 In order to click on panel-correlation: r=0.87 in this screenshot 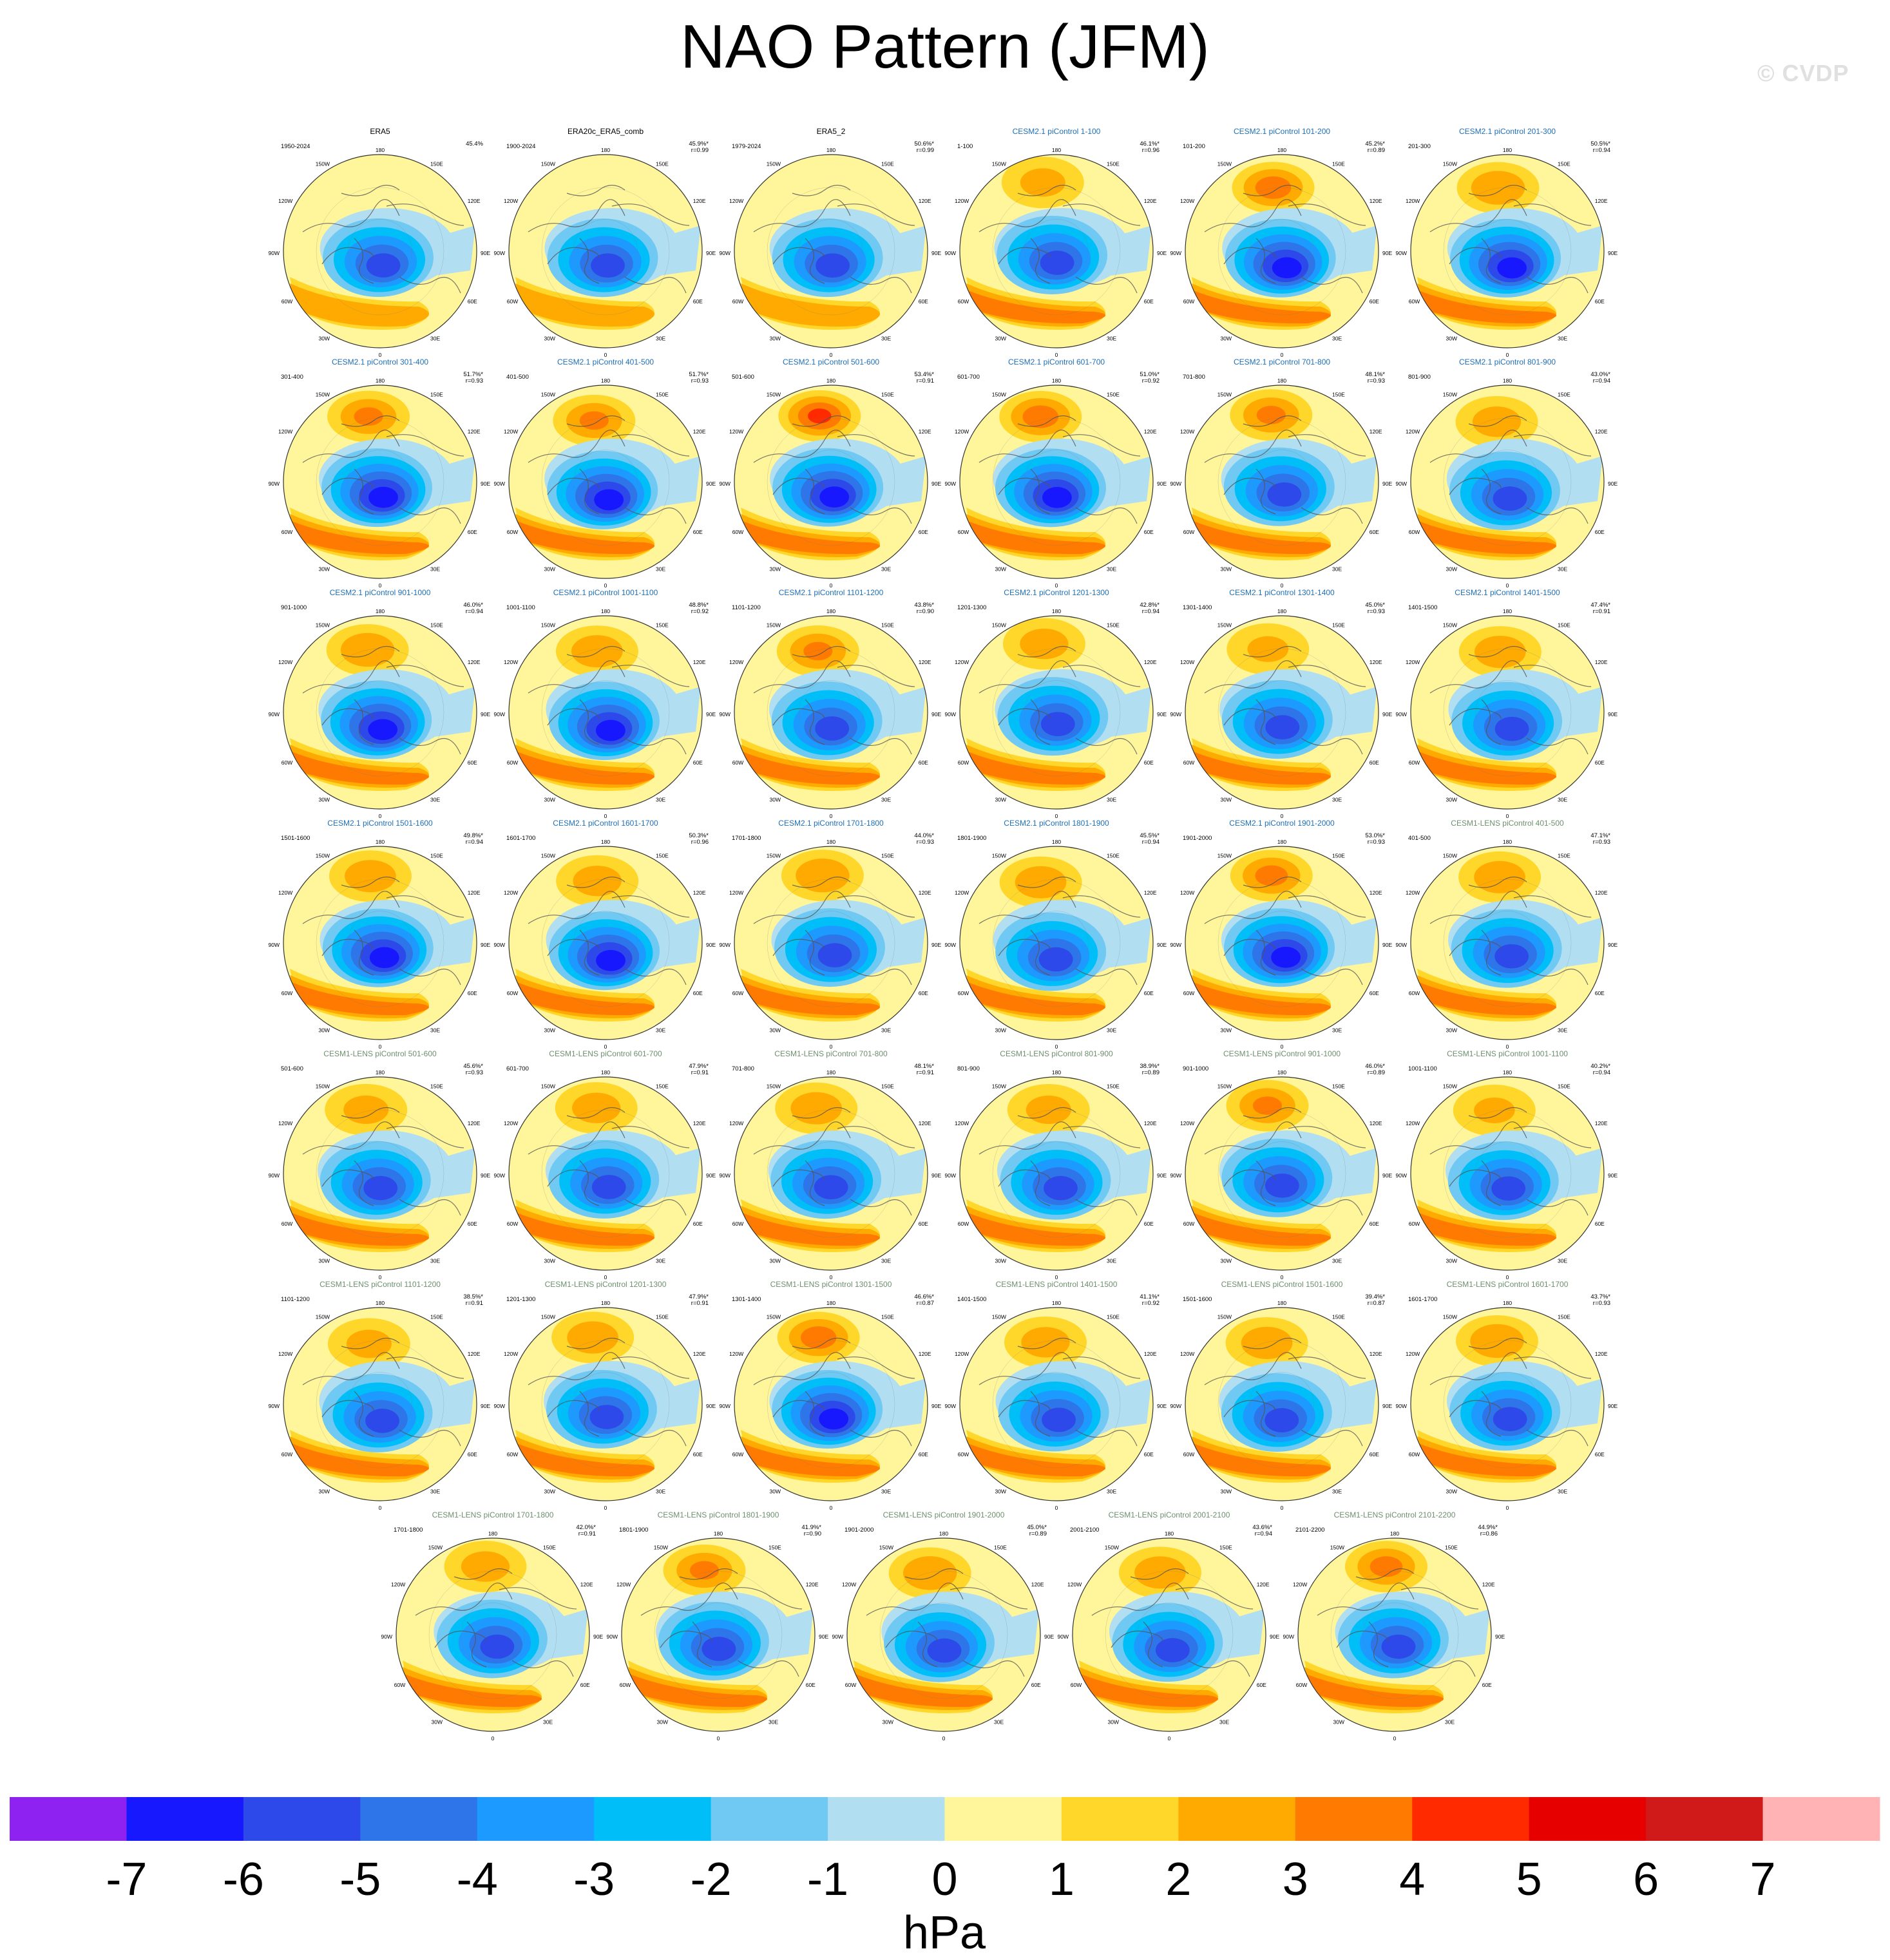, I will do `click(925, 1303)`.